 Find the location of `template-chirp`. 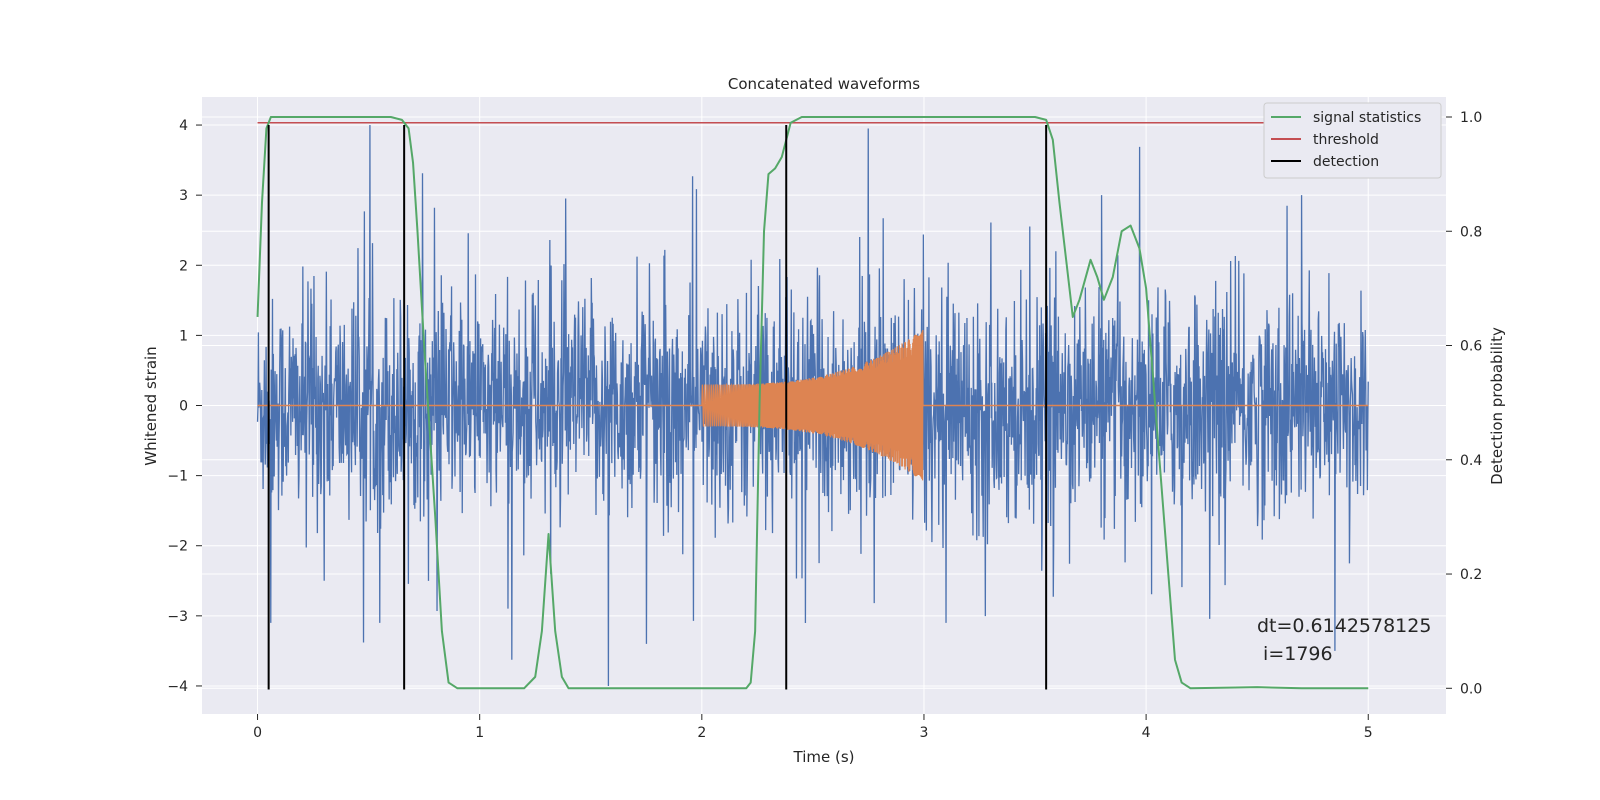

template-chirp is located at coordinates (812, 405).